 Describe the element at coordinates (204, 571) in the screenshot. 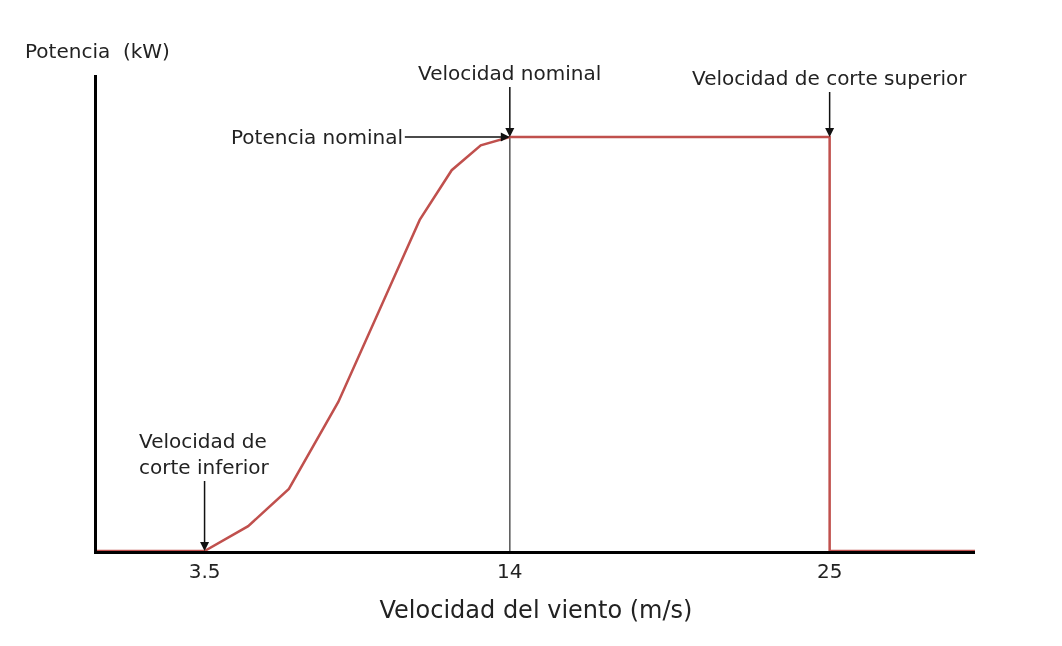

I see `x-tick-label: 3.5` at that location.